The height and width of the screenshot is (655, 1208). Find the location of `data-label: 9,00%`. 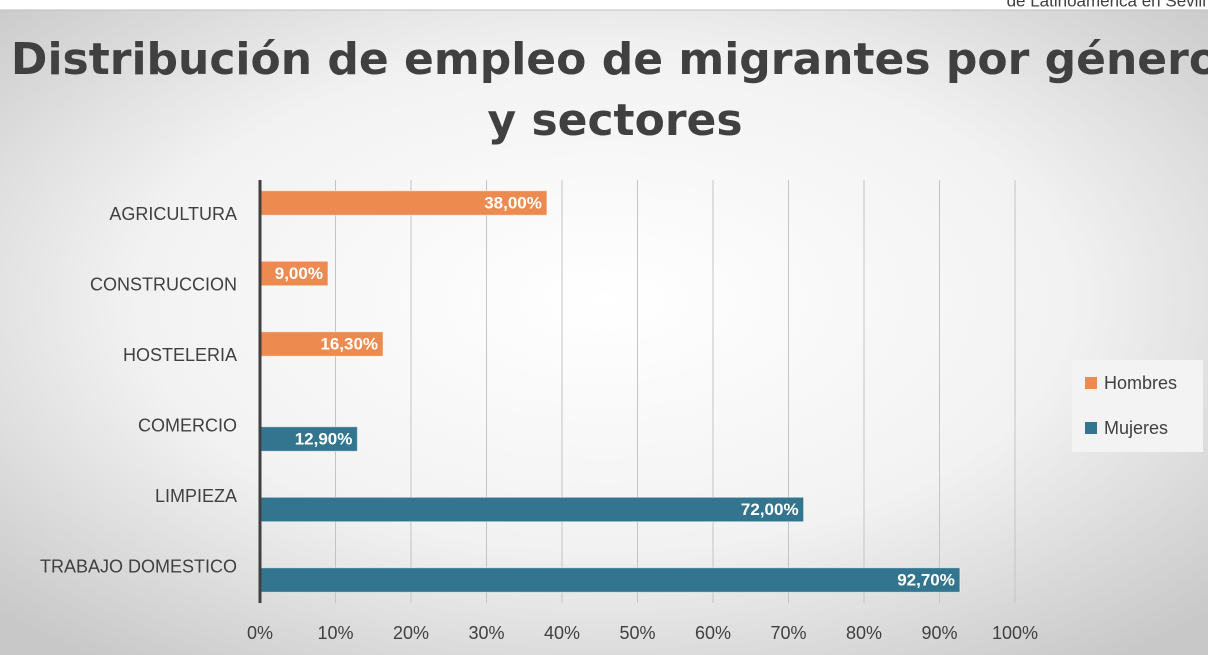

data-label: 9,00% is located at coordinates (299, 273).